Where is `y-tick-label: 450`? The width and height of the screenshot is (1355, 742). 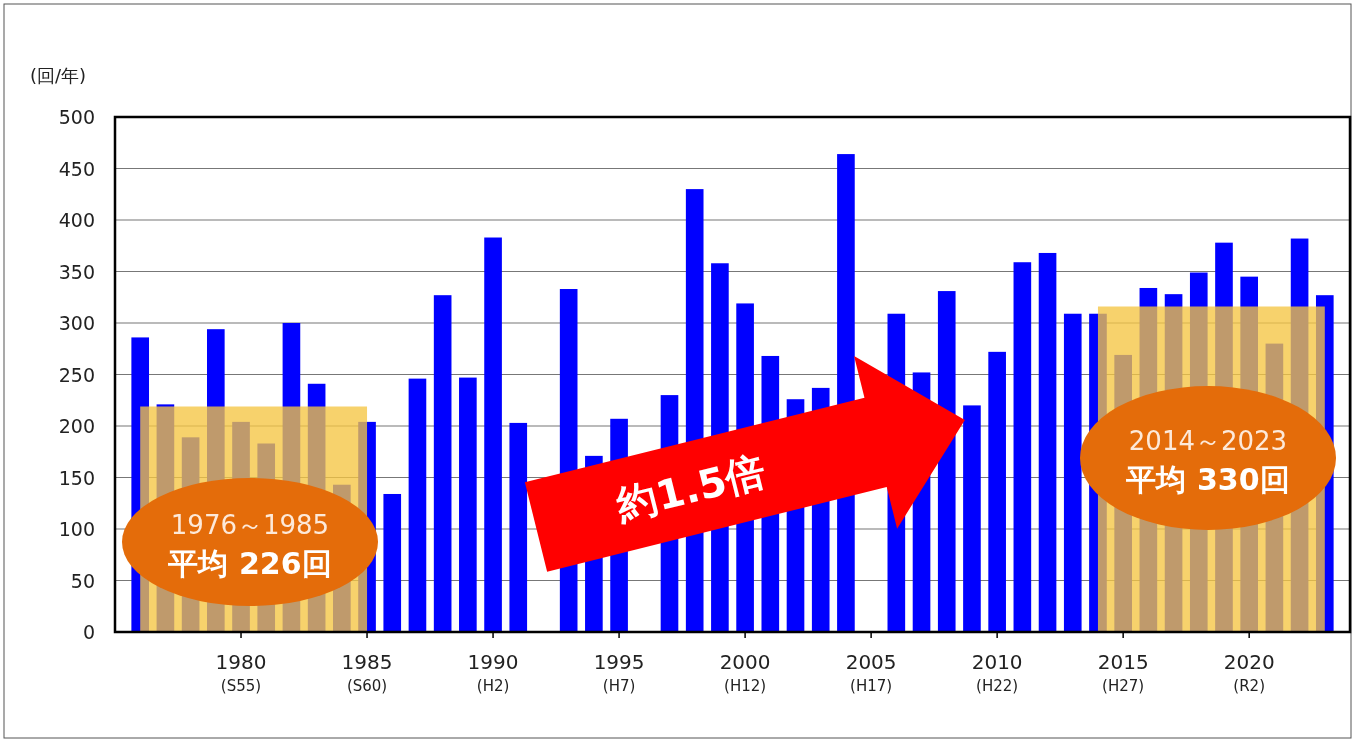 y-tick-label: 450 is located at coordinates (76, 168).